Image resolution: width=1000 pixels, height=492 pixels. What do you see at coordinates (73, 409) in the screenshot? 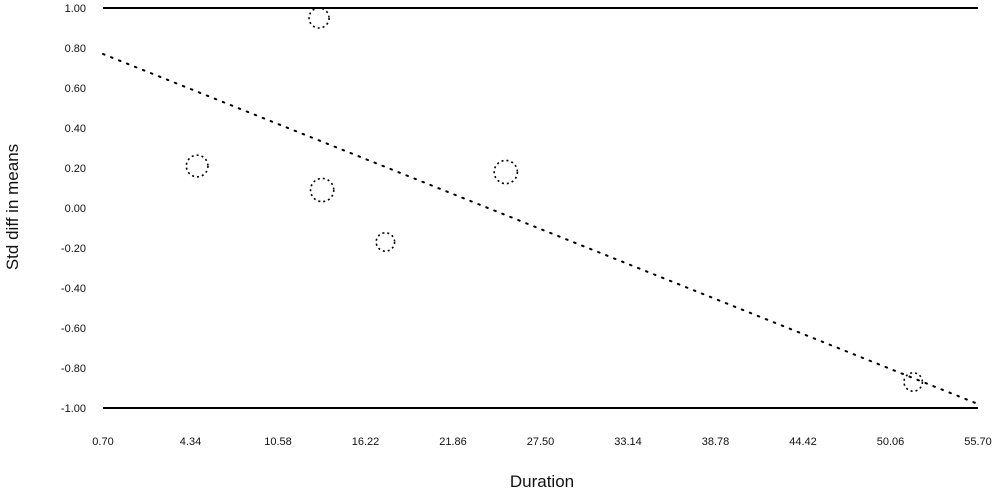
I see `y-tick-label: -1.00` at bounding box center [73, 409].